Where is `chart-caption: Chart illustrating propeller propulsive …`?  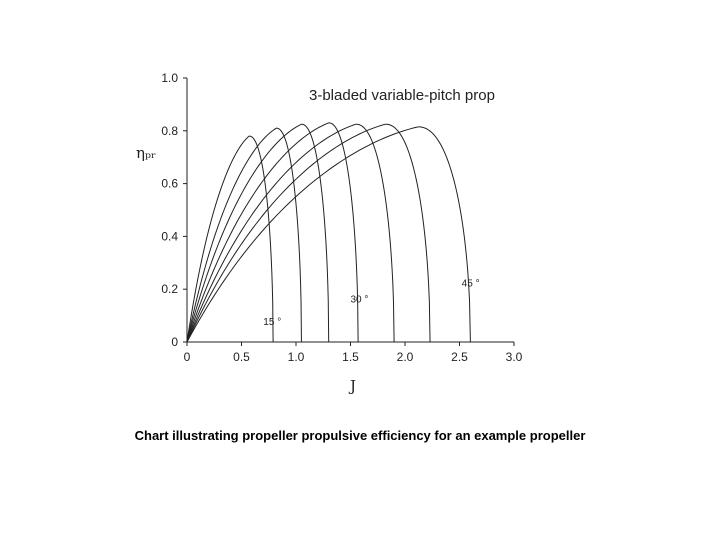 chart-caption: Chart illustrating propeller propulsive … is located at coordinates (360, 435).